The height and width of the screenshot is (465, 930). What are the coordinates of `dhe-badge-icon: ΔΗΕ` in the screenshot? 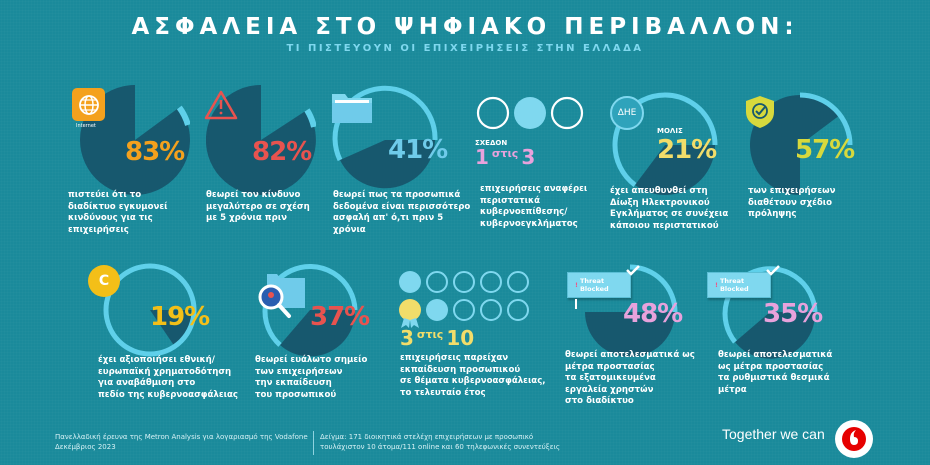 It's located at (627, 113).